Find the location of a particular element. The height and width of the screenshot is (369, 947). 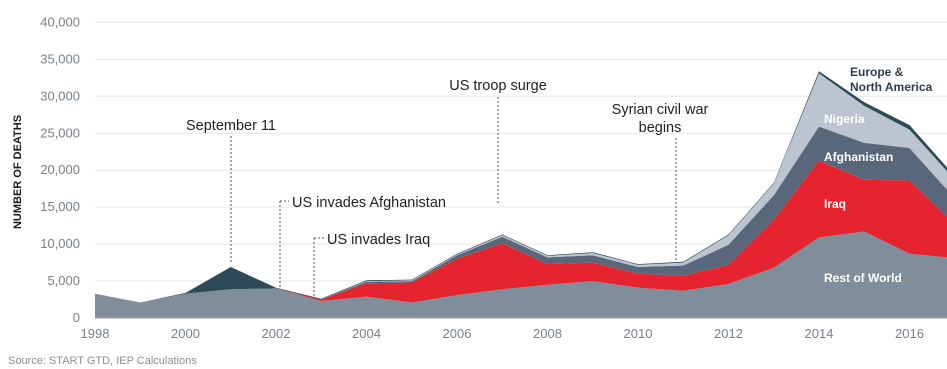

series-label: Iraq is located at coordinates (835, 204).